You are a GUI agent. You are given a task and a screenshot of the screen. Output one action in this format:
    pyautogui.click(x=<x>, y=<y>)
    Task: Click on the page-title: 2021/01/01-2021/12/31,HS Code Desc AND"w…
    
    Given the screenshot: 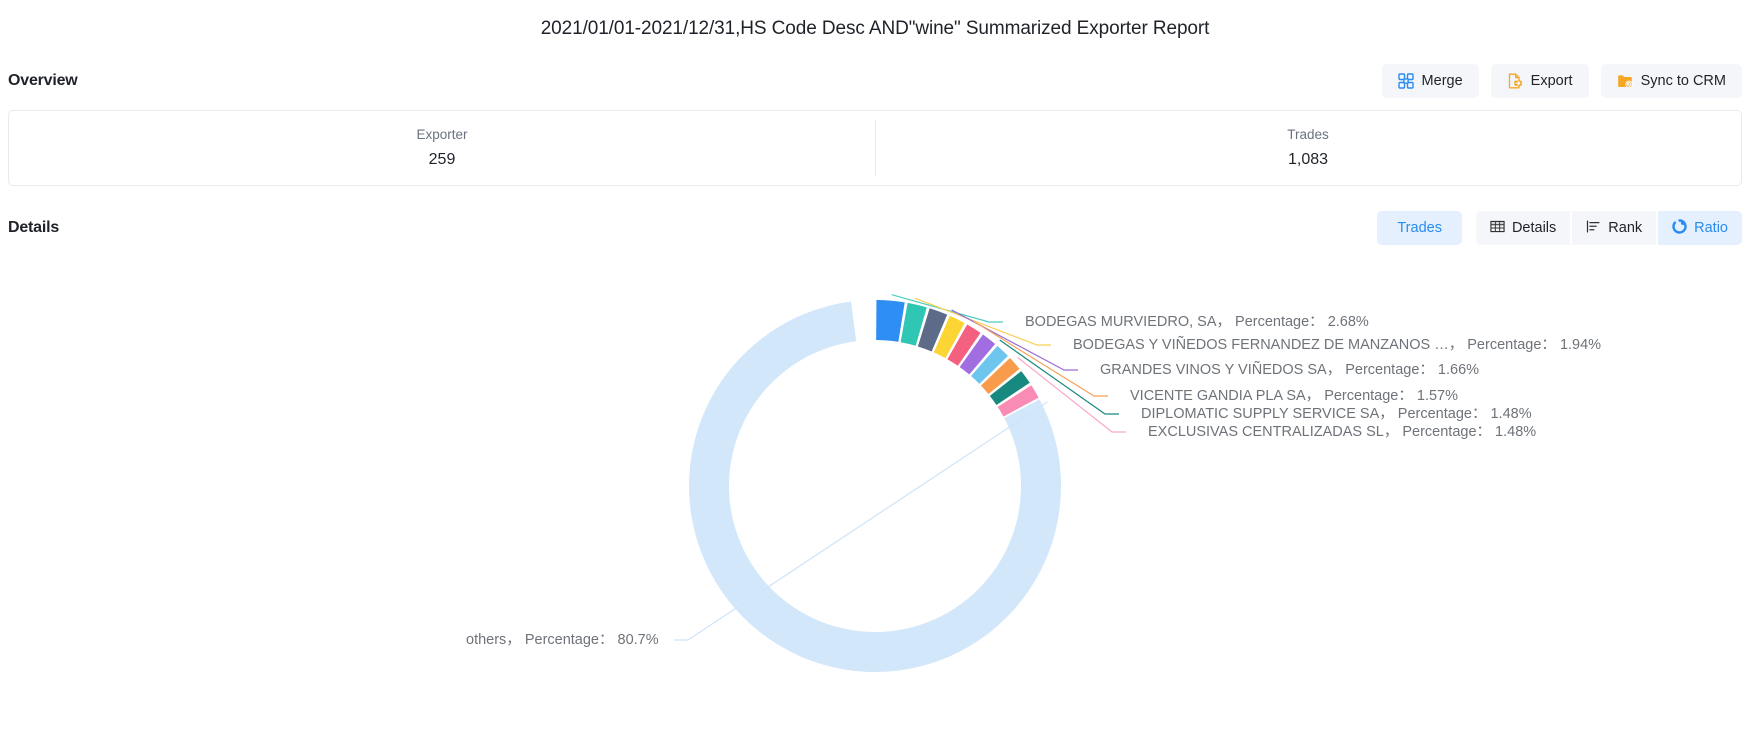 What is the action you would take?
    pyautogui.click(x=875, y=28)
    